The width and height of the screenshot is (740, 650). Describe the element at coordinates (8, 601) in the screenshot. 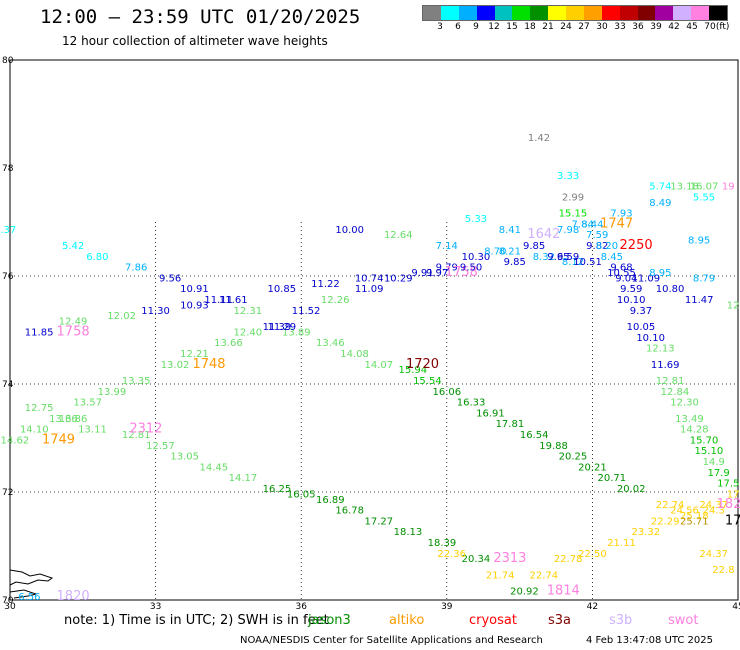

I see `lat-tick-label: 70` at that location.